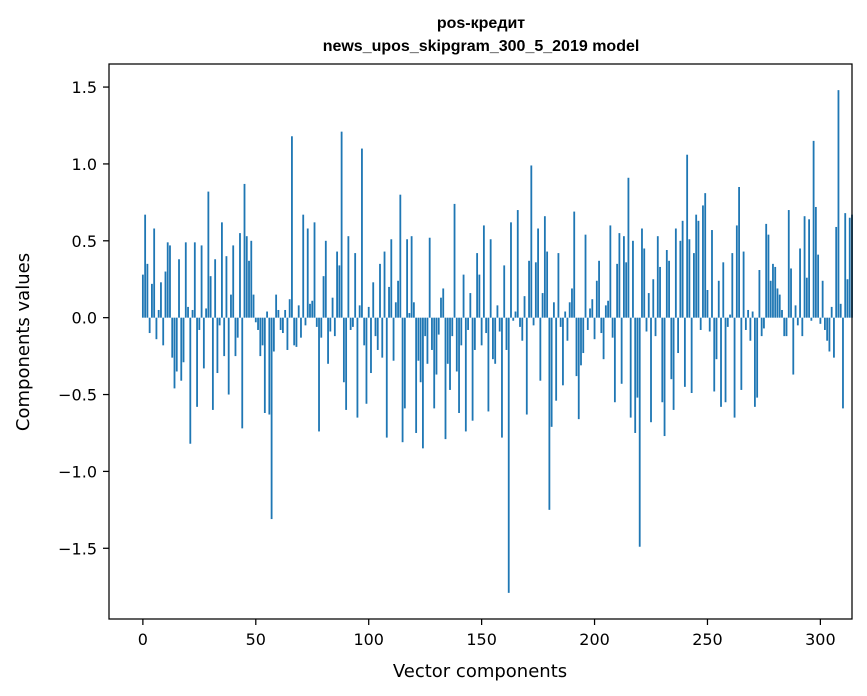  Describe the element at coordinates (256, 639) in the screenshot. I see `x-tick-label: 50` at that location.